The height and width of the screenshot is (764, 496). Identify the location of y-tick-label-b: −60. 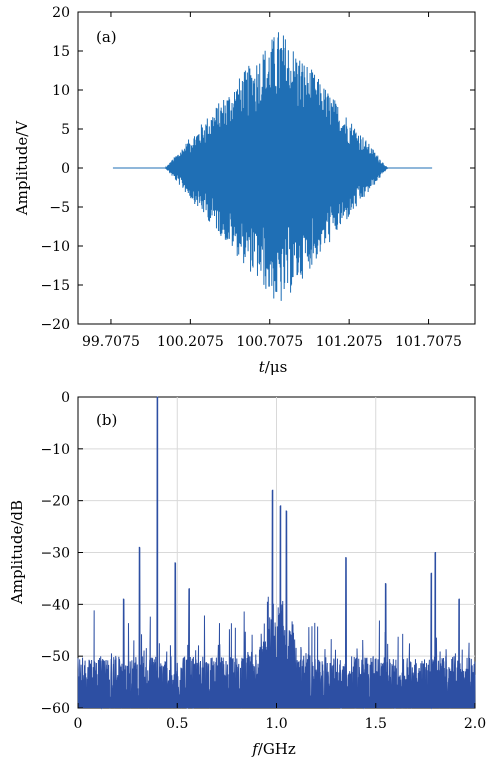
(55, 709).